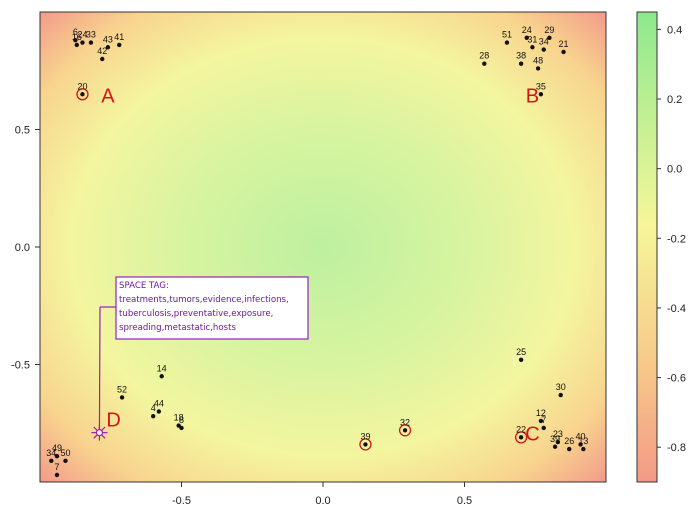 This screenshot has height=511, width=696. I want to click on x-tick-label: -0.5, so click(181, 501).